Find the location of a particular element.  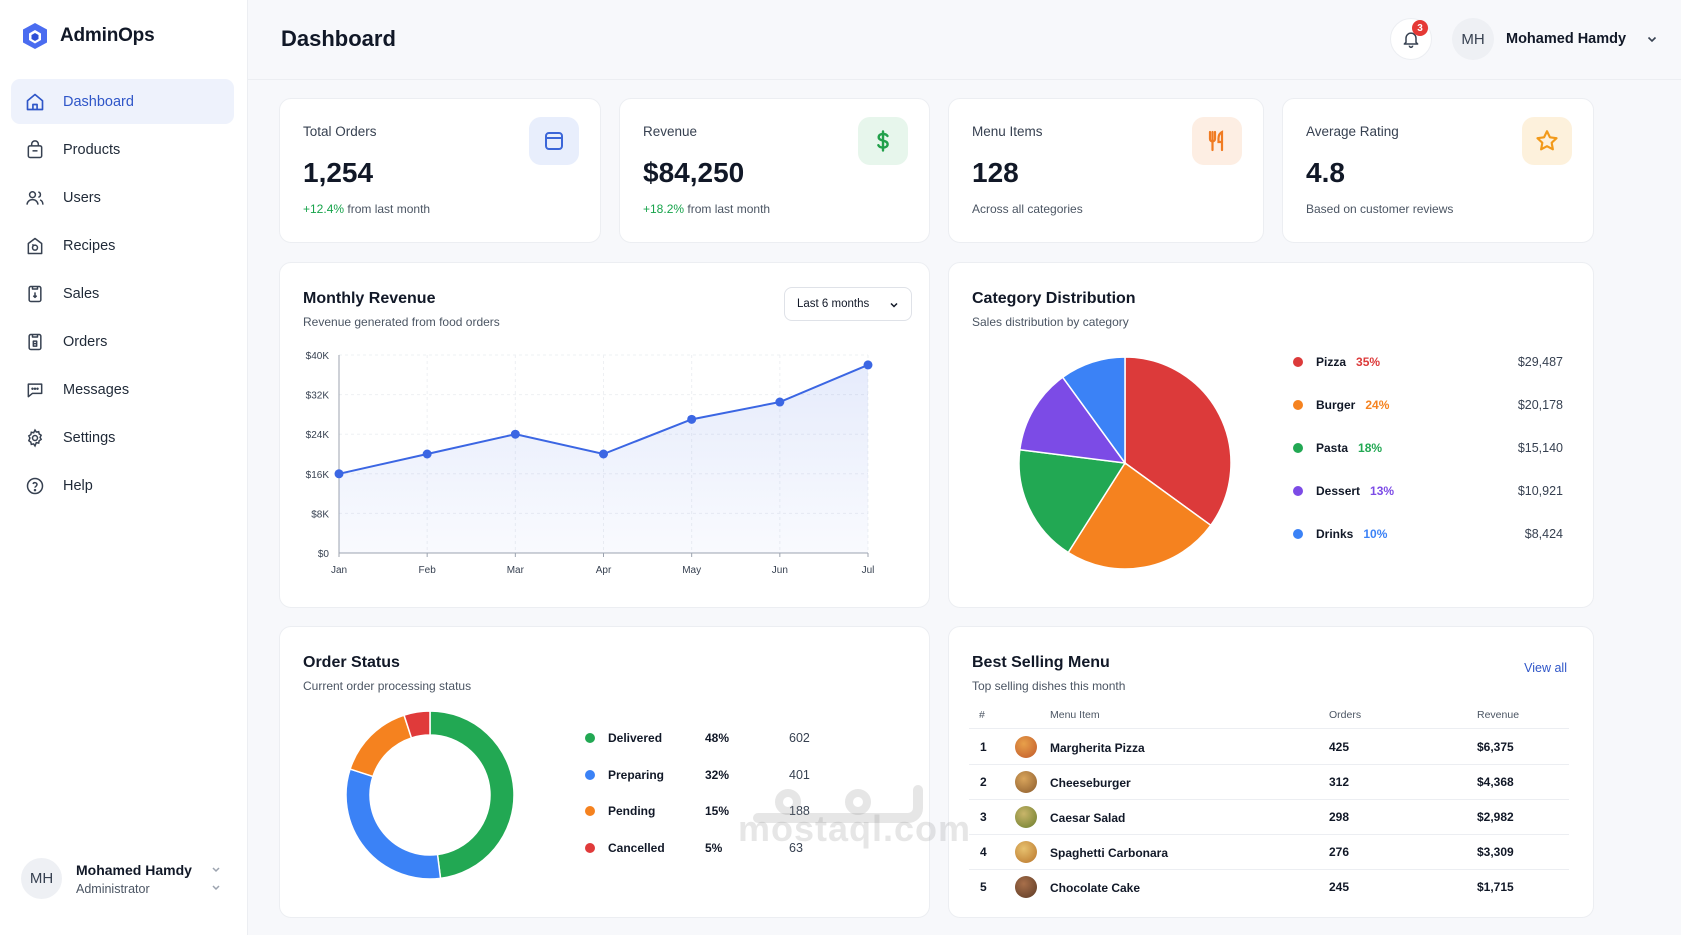

legend-item: Burger 24% $20,178 is located at coordinates (1428, 405).